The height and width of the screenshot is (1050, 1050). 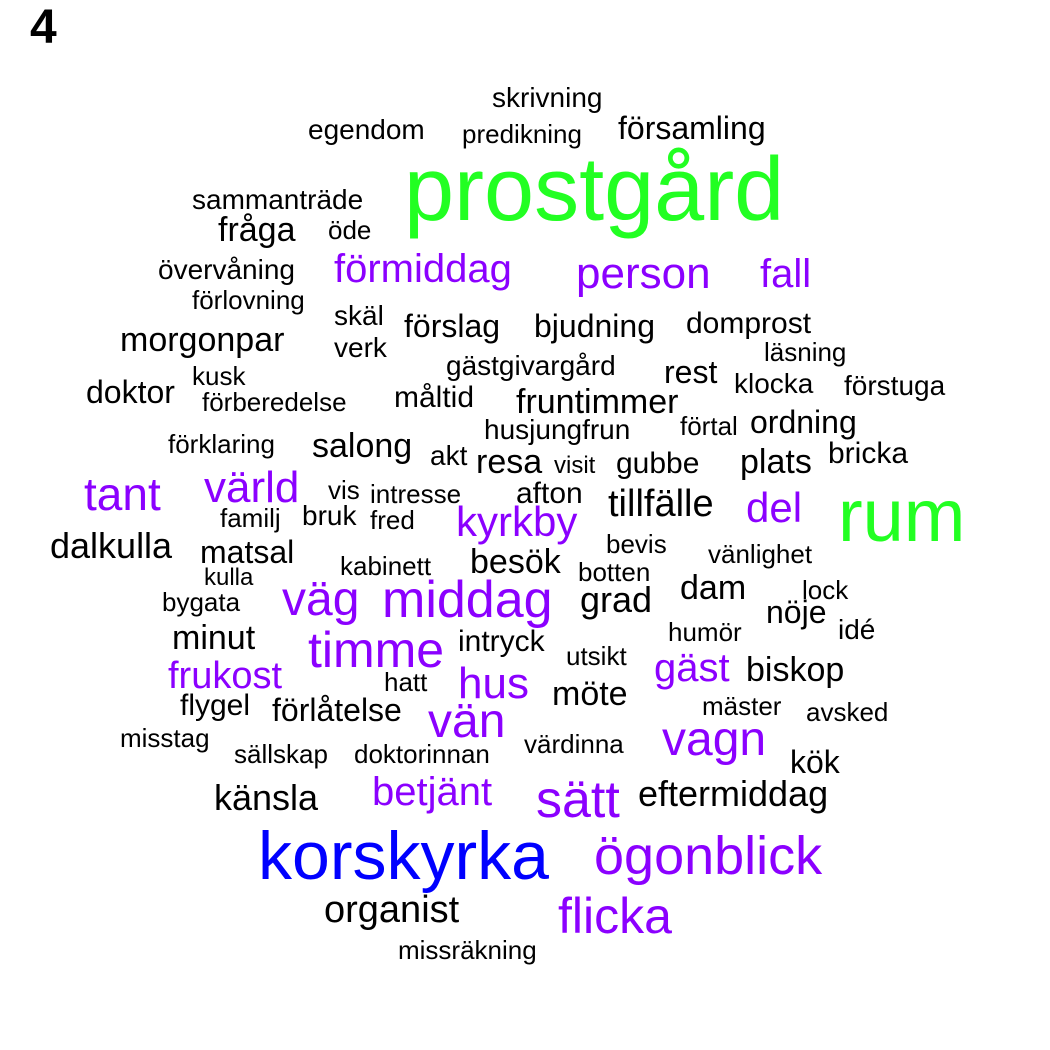 I want to click on word-egendom: egendom, so click(x=366, y=129).